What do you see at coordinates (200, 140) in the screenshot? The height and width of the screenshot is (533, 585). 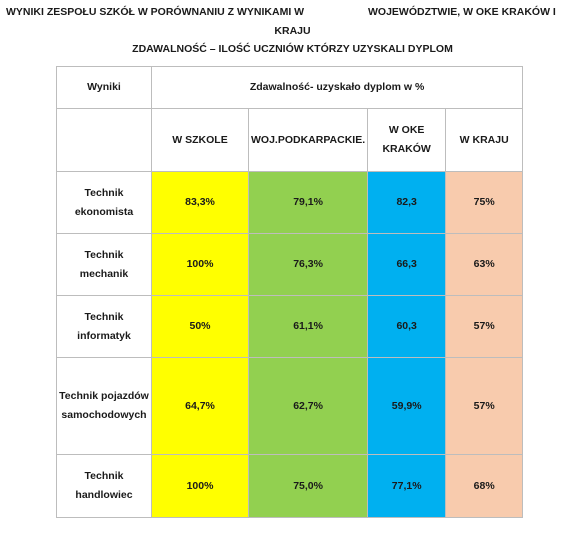 I see `col-header-szkole: W SZKOLE` at bounding box center [200, 140].